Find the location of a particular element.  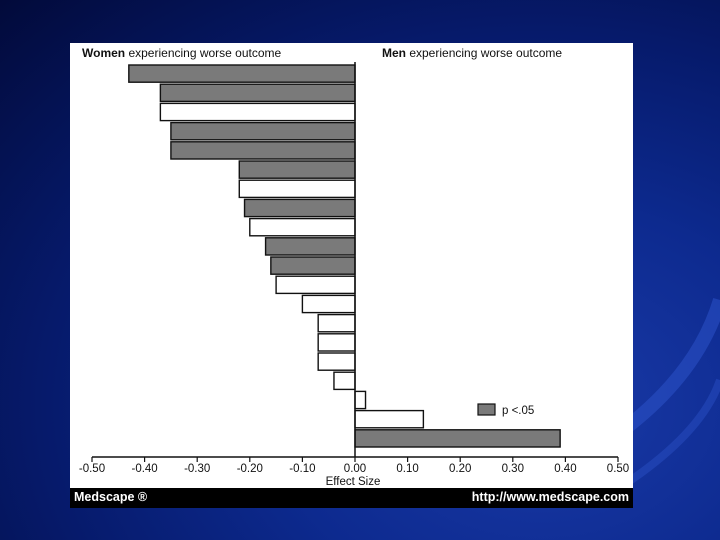

x-tick-label: -0.30 is located at coordinates (197, 469).